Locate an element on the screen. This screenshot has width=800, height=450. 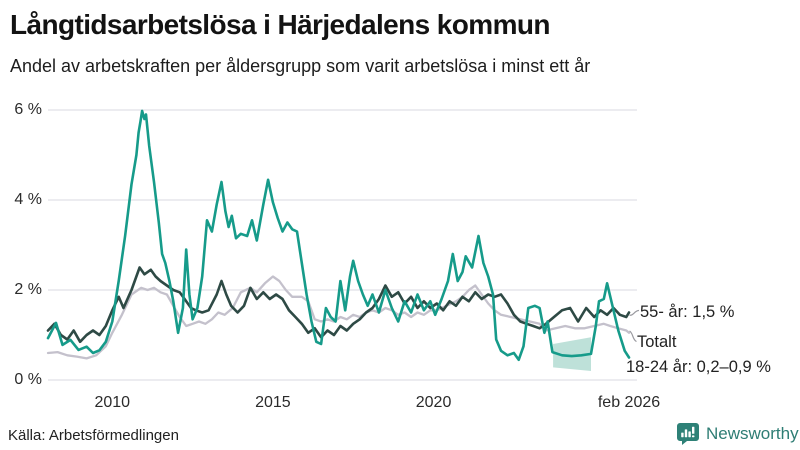
newsworthy-chart-bubble-icon is located at coordinates (688, 434).